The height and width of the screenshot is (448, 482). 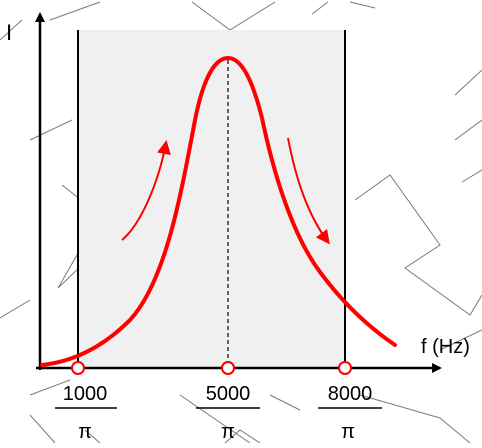 I want to click on tick-numerator: 5000, so click(x=228, y=394).